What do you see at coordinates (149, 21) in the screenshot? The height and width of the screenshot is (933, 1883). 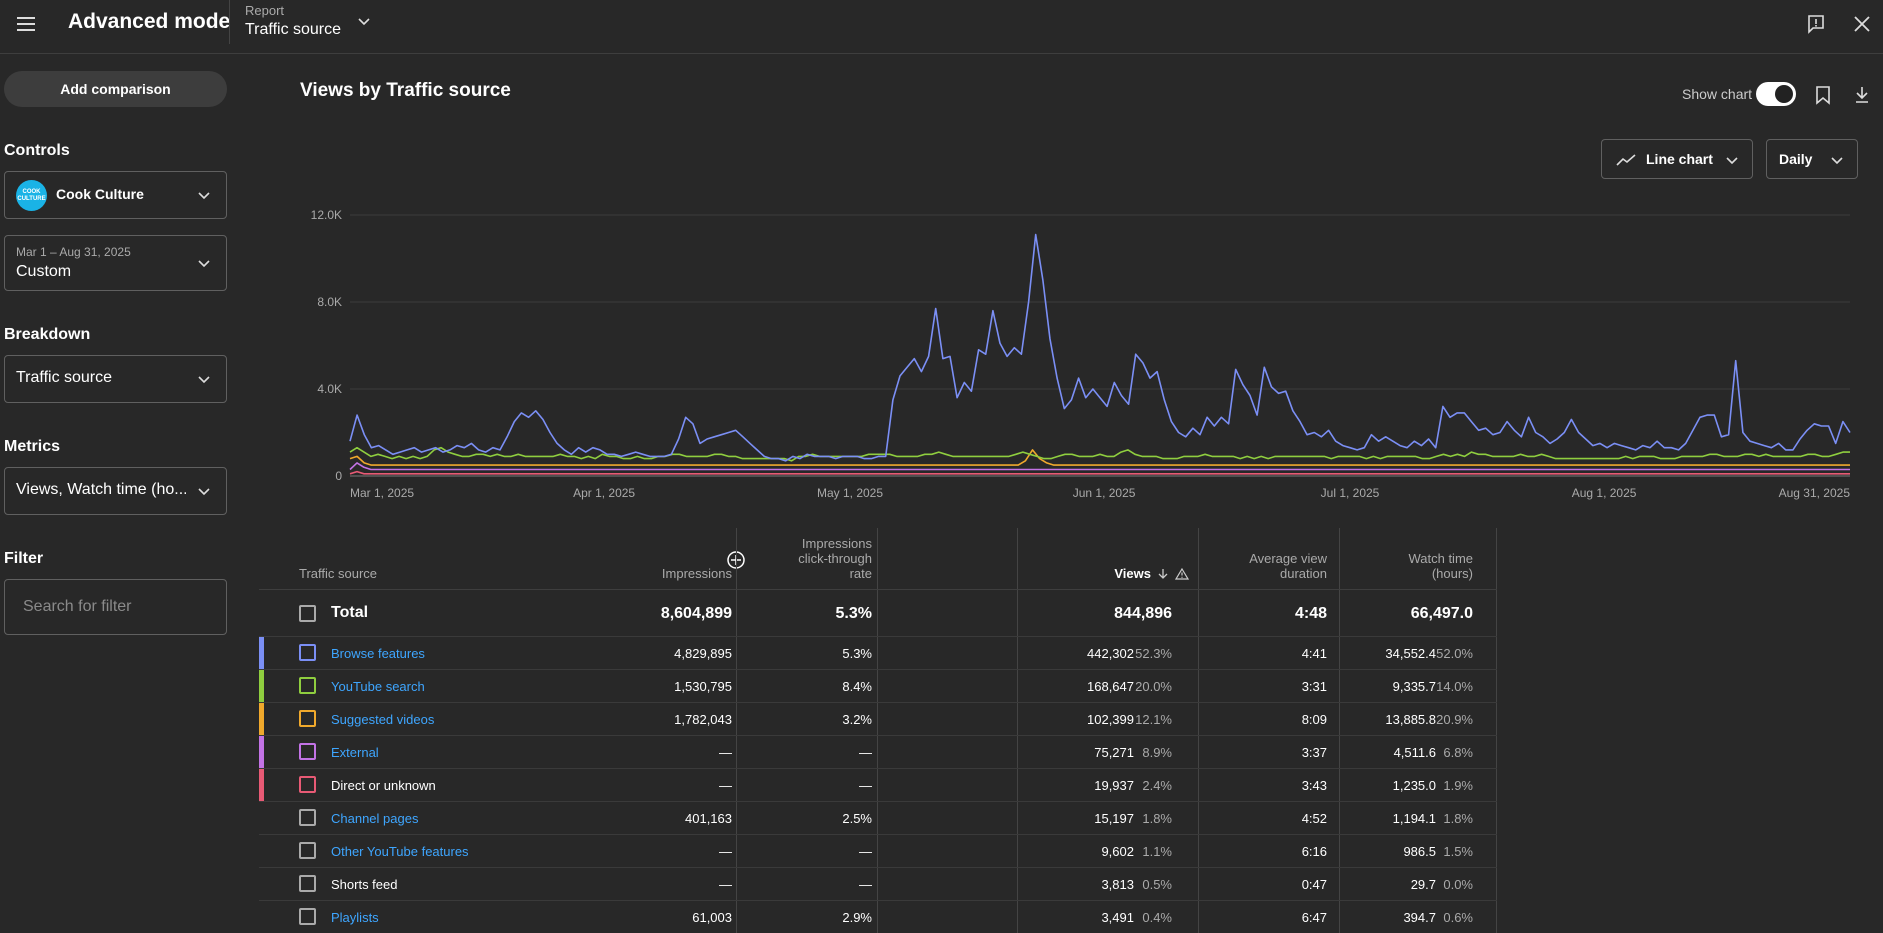 I see `app-title: Advanced mode` at bounding box center [149, 21].